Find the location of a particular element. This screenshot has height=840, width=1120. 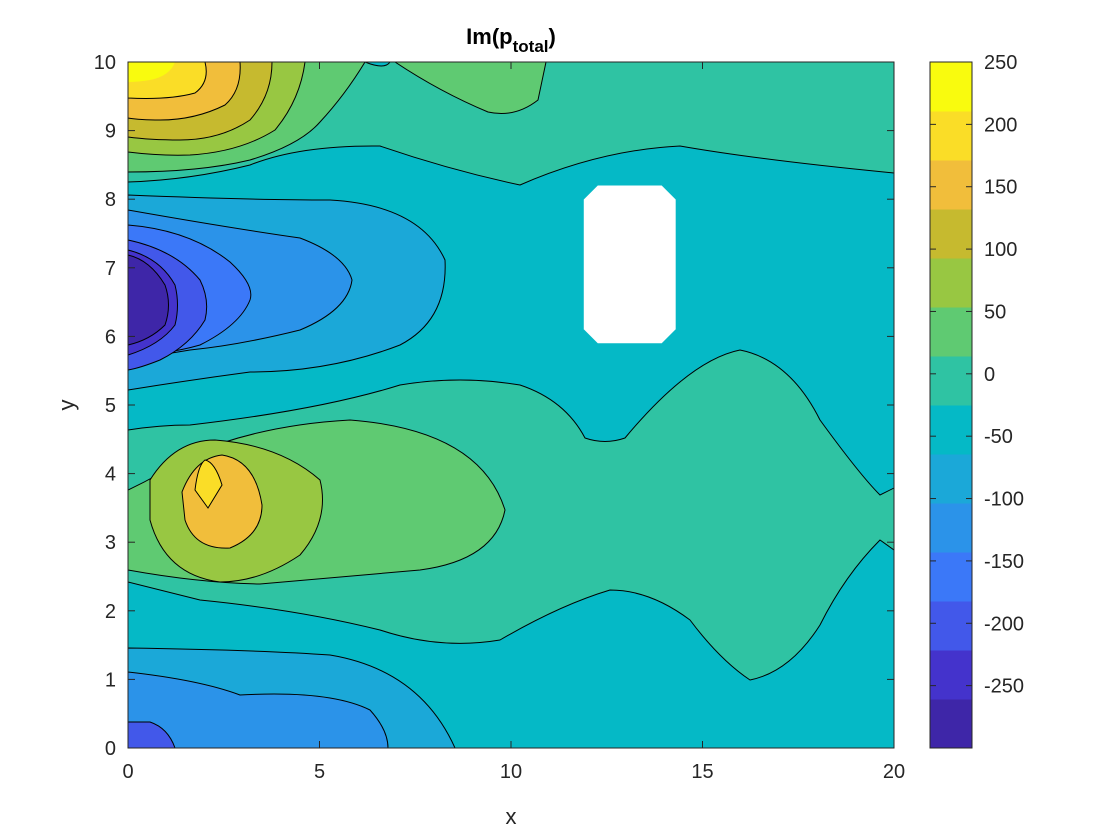

x-tick-label: 20 is located at coordinates (894, 772).